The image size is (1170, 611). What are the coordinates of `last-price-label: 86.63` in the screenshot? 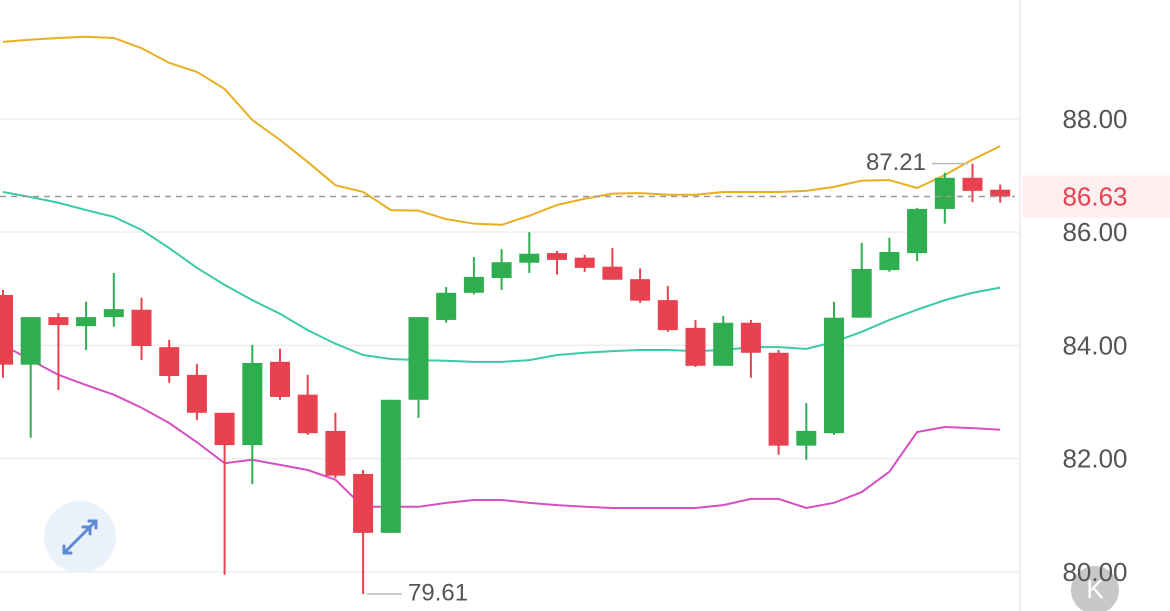 It's located at (1094, 196).